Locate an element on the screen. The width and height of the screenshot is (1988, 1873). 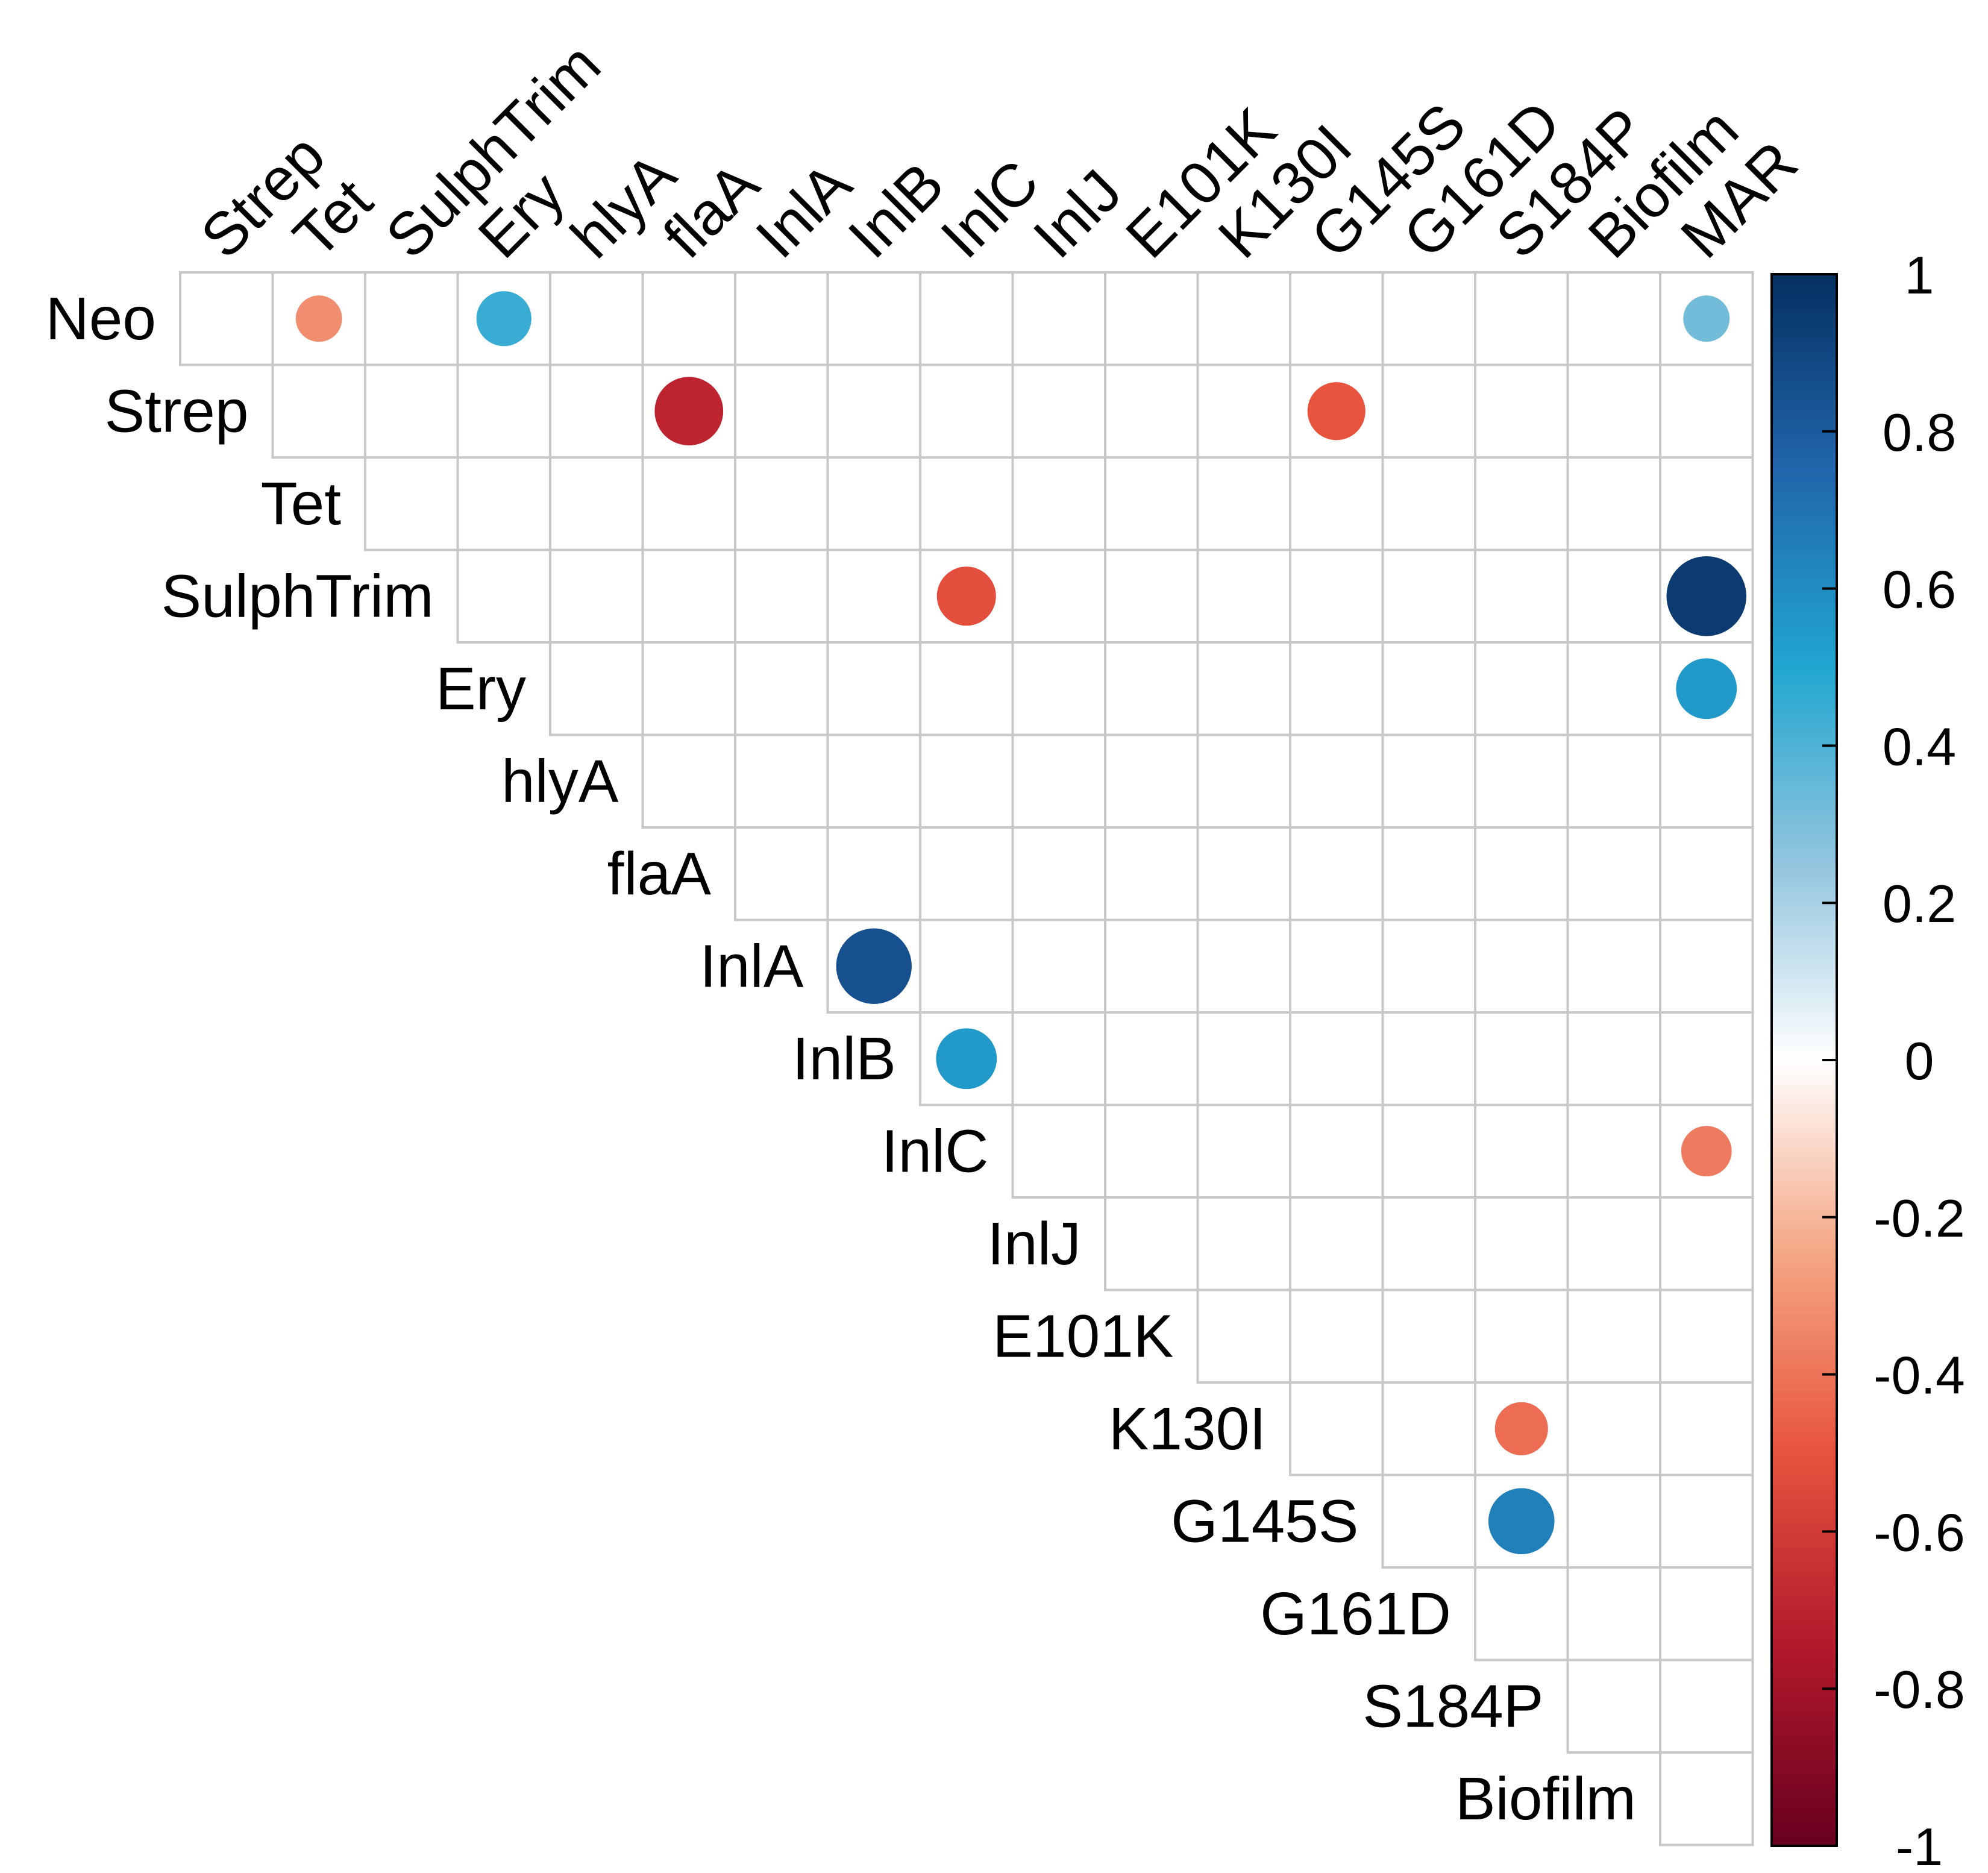
row-label: SulphTrim is located at coordinates (297, 596).